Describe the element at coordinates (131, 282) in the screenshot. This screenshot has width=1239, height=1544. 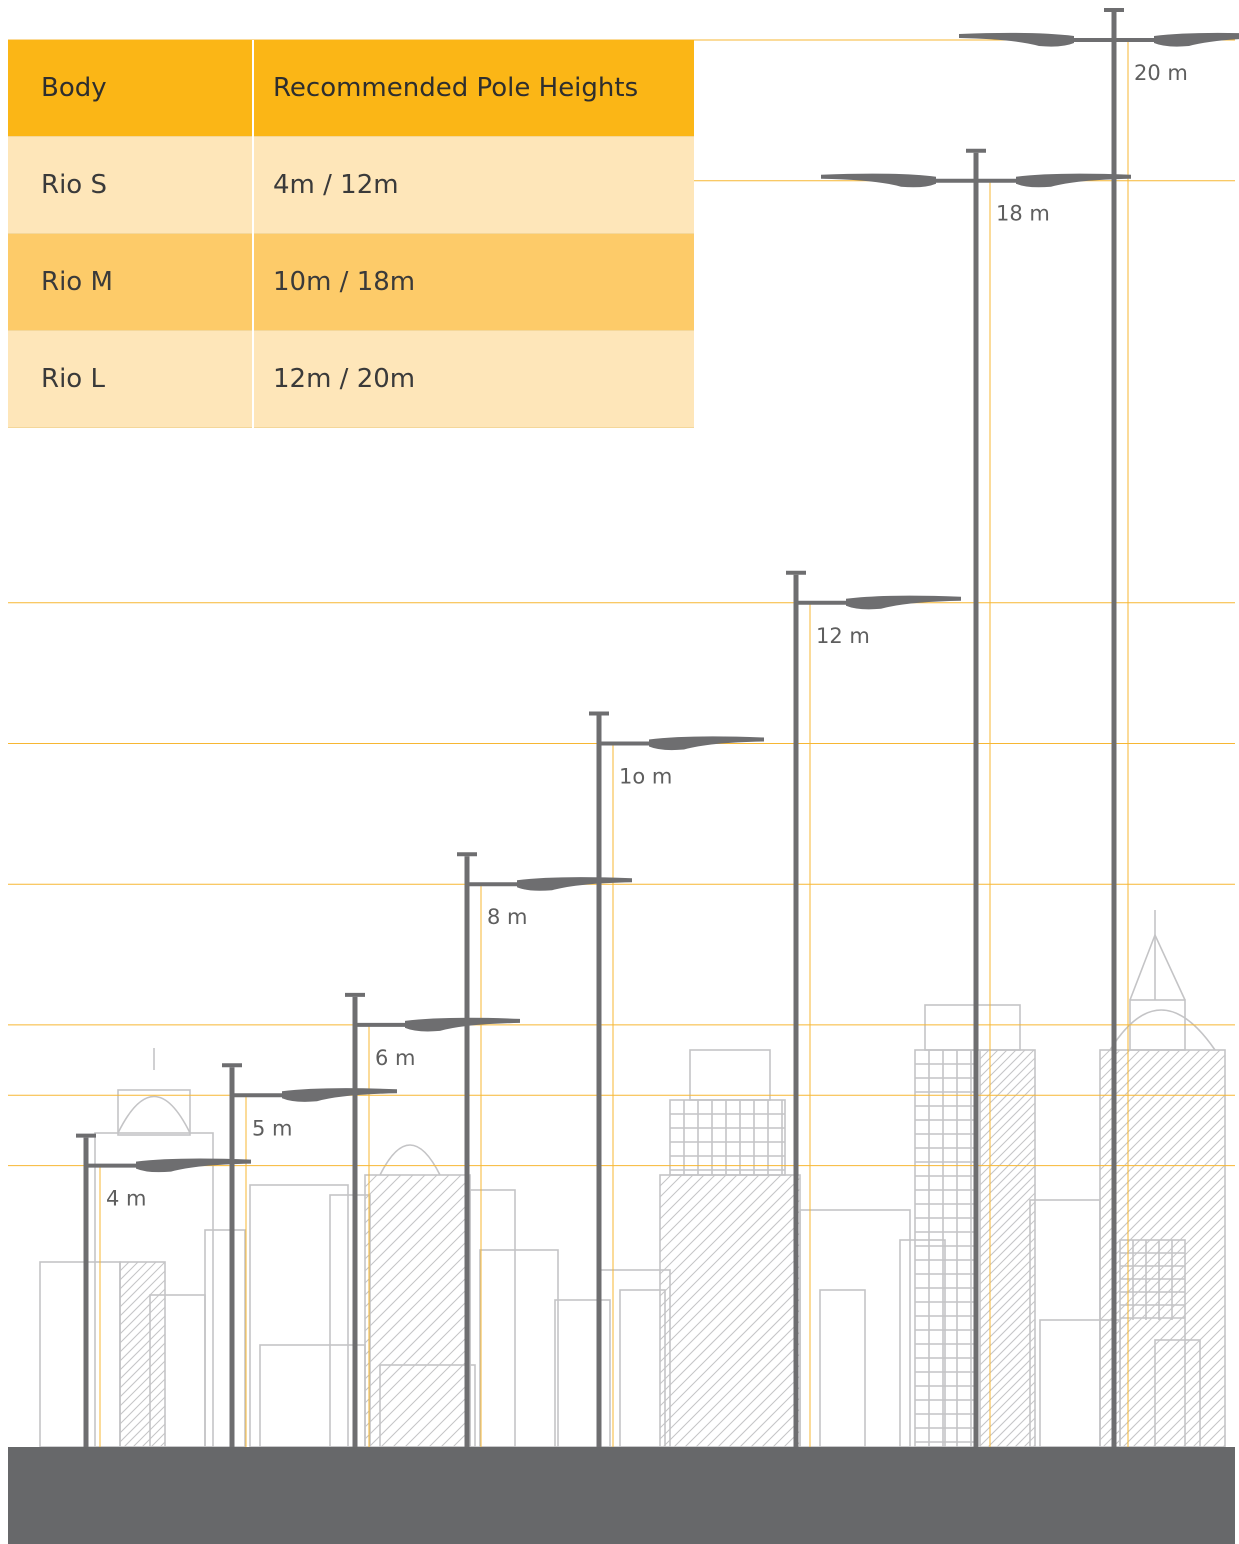
I see `cell-body: Rio M` at that location.